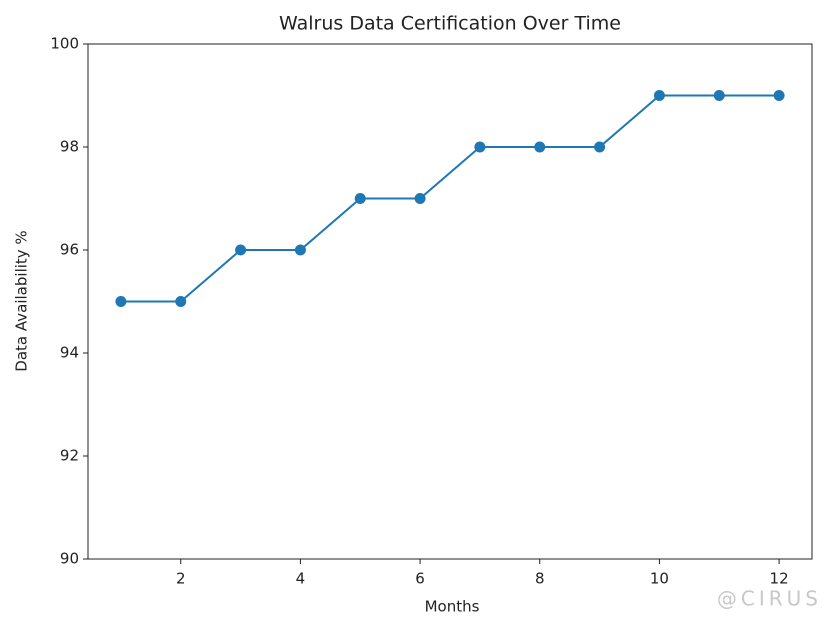 The height and width of the screenshot is (624, 829). I want to click on x-tick-label: 6, so click(420, 579).